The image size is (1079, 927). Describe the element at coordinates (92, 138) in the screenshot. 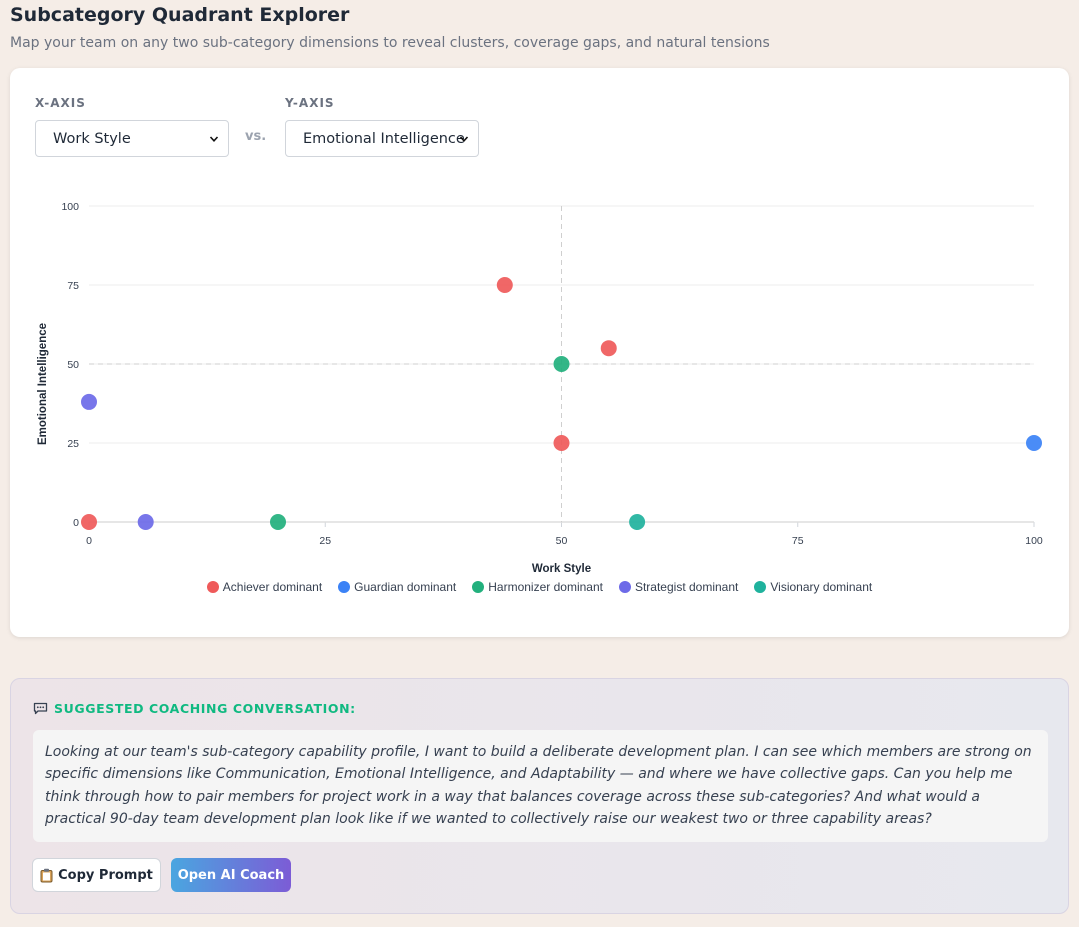

I see `x-axis-select-value: Work Style` at that location.